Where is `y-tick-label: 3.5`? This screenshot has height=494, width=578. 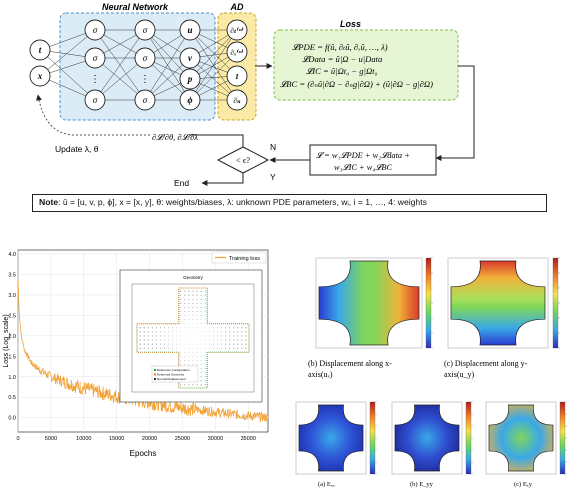
y-tick-label: 3.5 is located at coordinates (12, 276).